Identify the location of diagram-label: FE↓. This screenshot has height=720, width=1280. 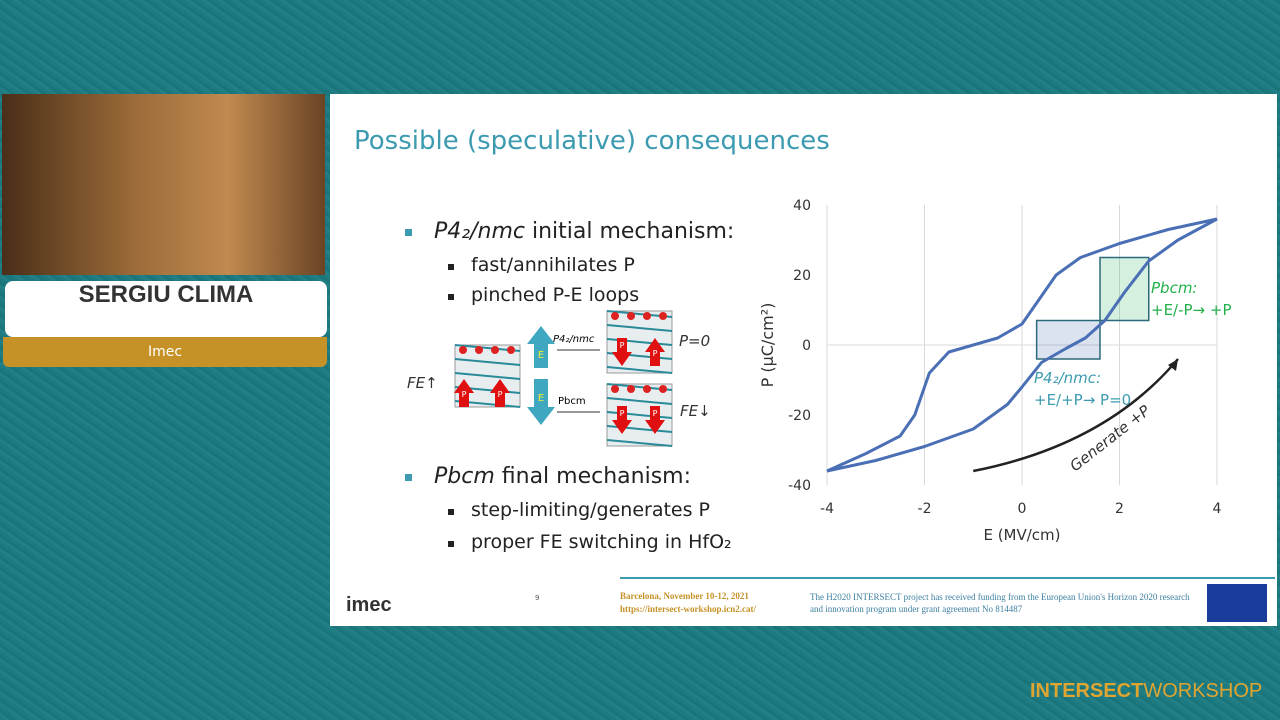
(695, 411).